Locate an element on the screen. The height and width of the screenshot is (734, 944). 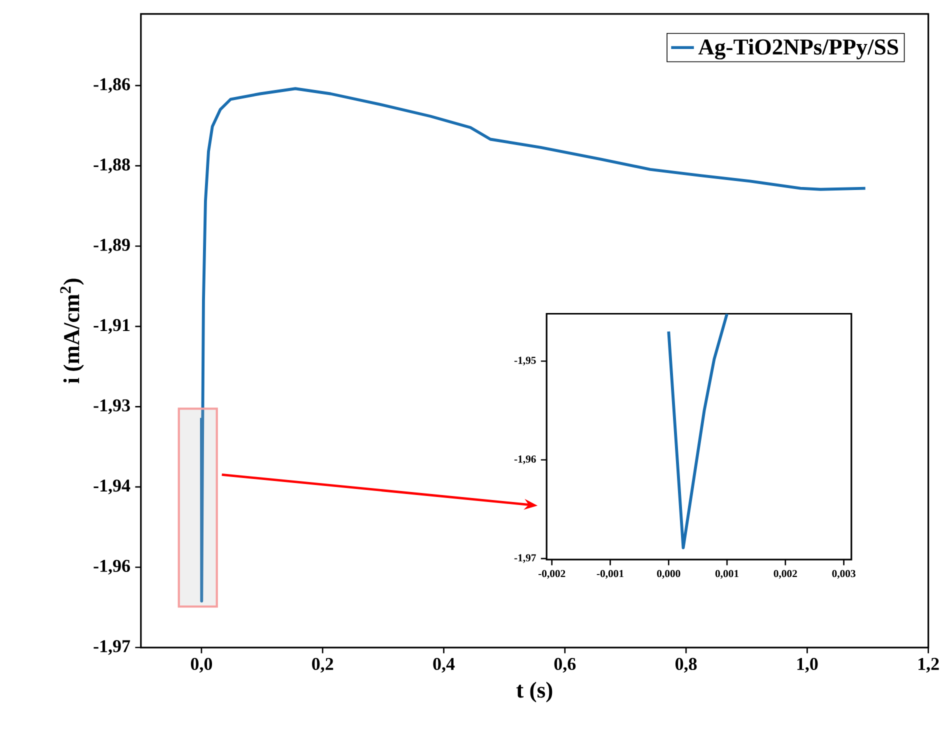
x-tick-label: 0,002 is located at coordinates (785, 574).